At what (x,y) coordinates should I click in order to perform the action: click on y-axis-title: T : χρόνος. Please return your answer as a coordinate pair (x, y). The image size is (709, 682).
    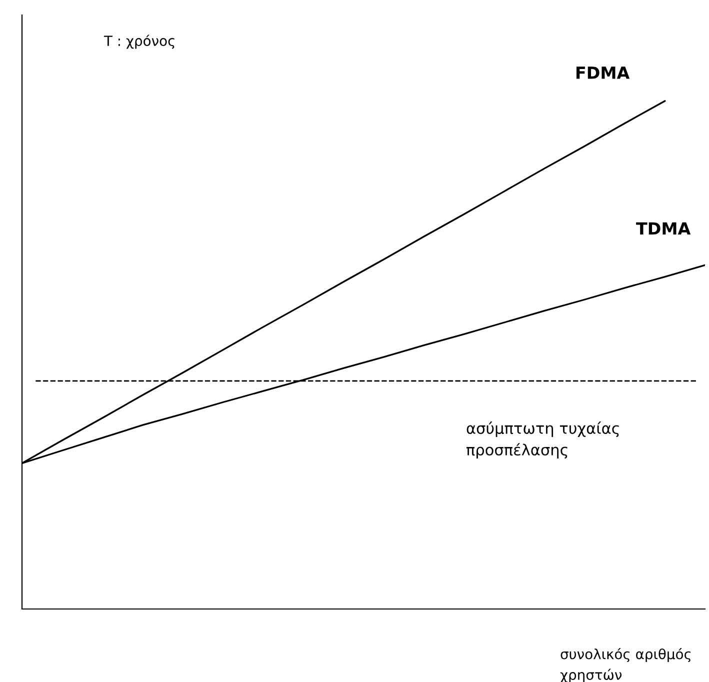
    Looking at the image, I should click on (139, 41).